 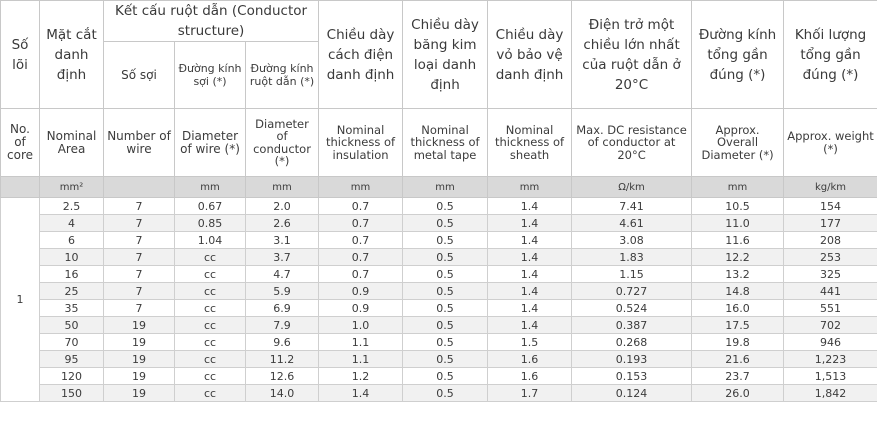 What do you see at coordinates (20, 299) in the screenshot?
I see `core-count-cell: 1` at bounding box center [20, 299].